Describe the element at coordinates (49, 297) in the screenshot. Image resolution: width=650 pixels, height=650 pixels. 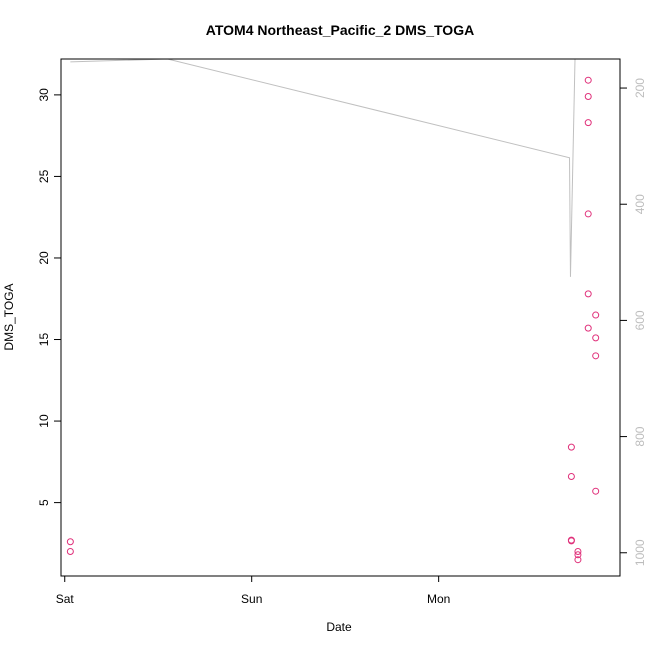
I see `y-axis: 5 10 15 20 25 30` at that location.